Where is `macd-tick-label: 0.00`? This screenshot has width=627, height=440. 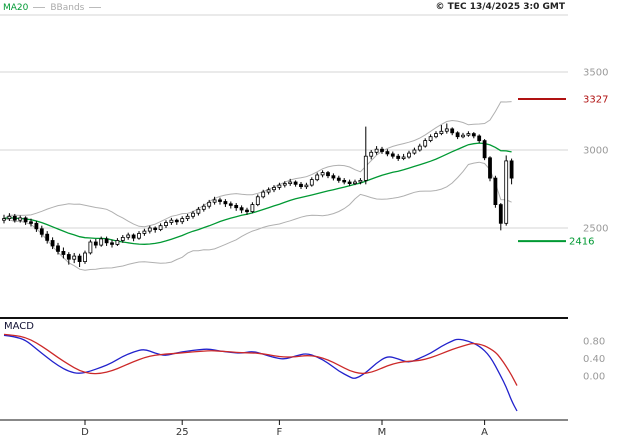 macd-tick-label: 0.00 is located at coordinates (594, 377).